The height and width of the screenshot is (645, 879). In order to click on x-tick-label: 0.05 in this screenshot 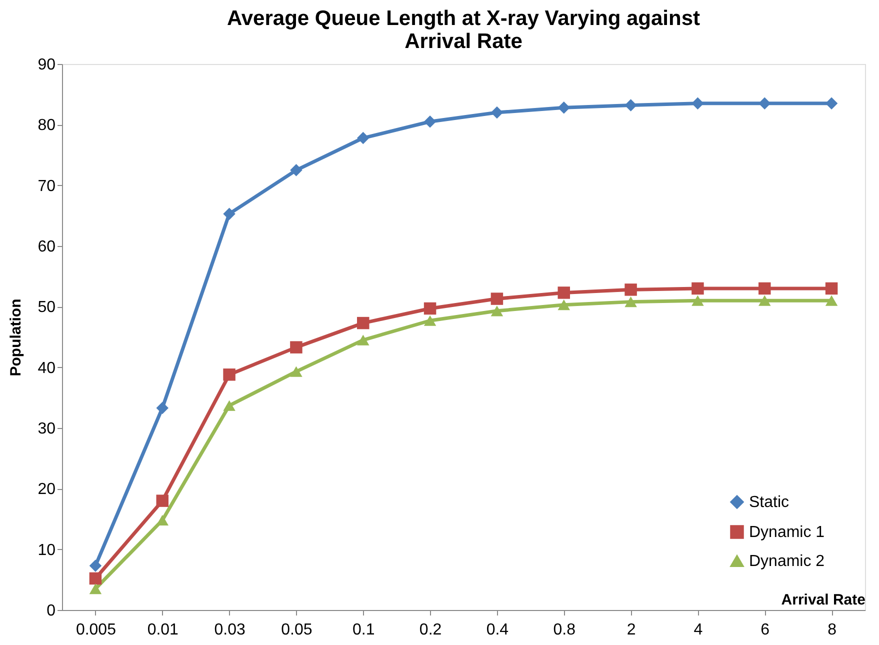, I will do `click(296, 630)`.